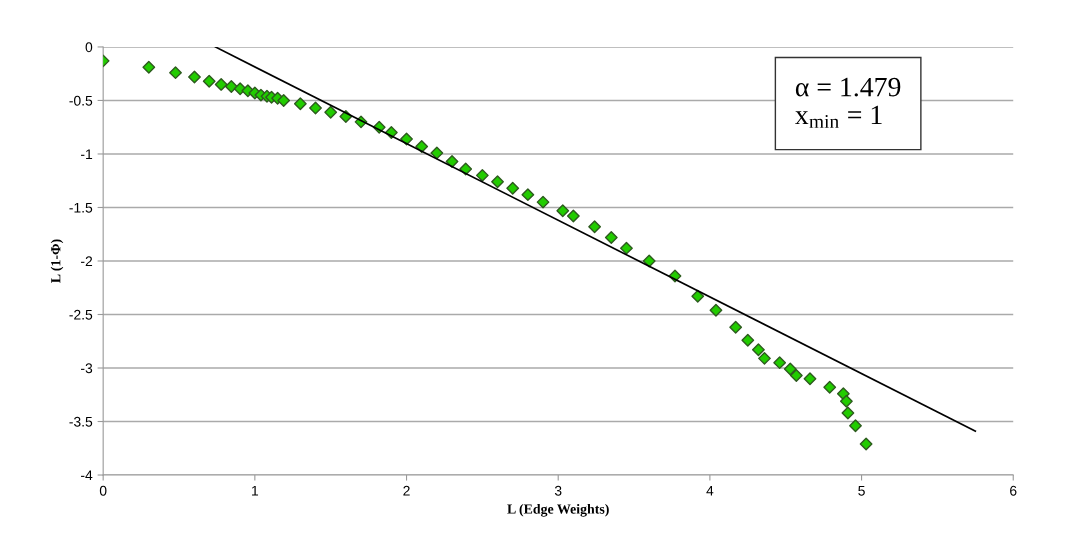  I want to click on x-tick-label: 5, so click(861, 490).